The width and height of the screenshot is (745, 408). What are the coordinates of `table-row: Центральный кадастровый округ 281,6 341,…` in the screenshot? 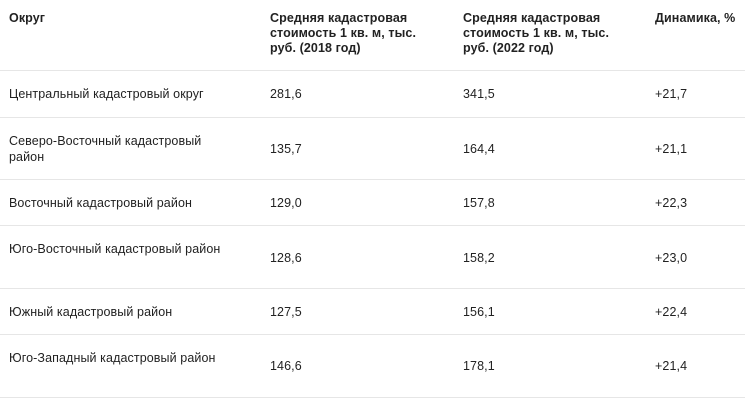 It's located at (372, 94).